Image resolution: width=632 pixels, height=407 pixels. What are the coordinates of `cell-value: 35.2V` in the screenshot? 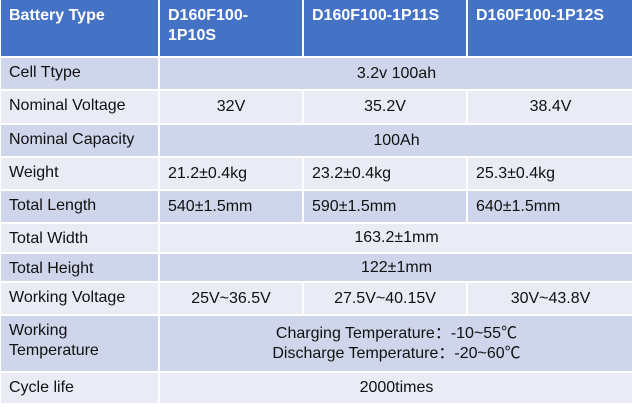 It's located at (385, 107).